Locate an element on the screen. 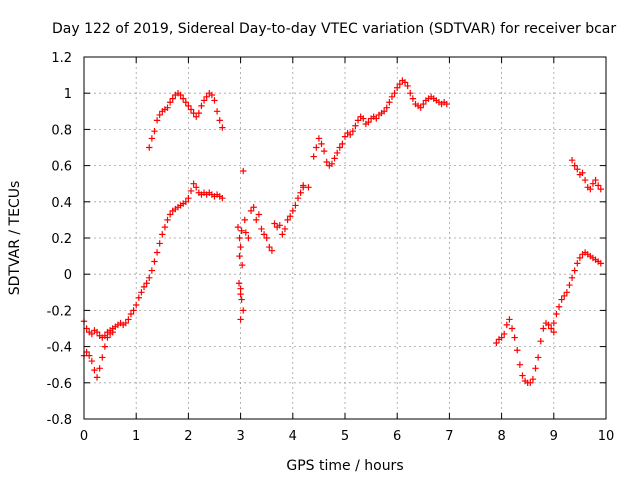 The width and height of the screenshot is (640, 480). x-axis-label: GPS time / hours is located at coordinates (344, 466).